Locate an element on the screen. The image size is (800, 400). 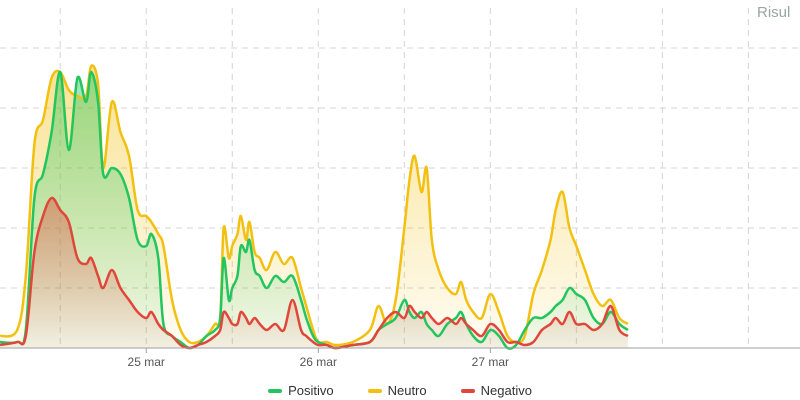
x-tick-label: 26 mar is located at coordinates (318, 362).